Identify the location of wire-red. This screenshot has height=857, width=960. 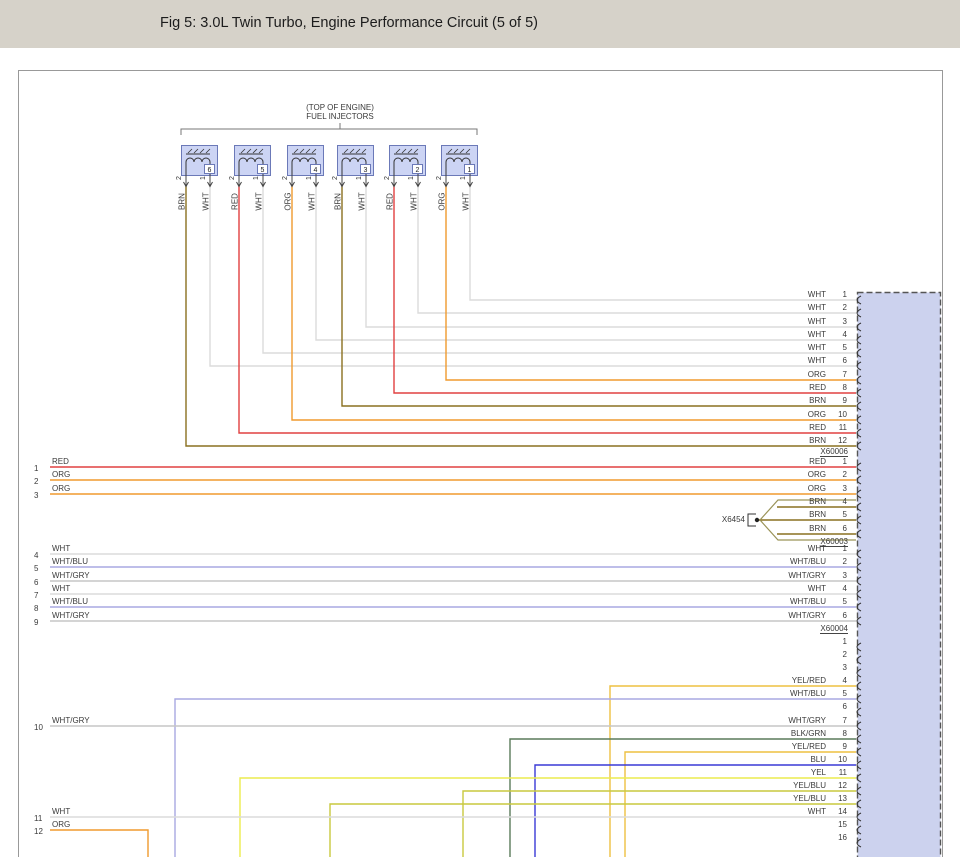
(624, 289).